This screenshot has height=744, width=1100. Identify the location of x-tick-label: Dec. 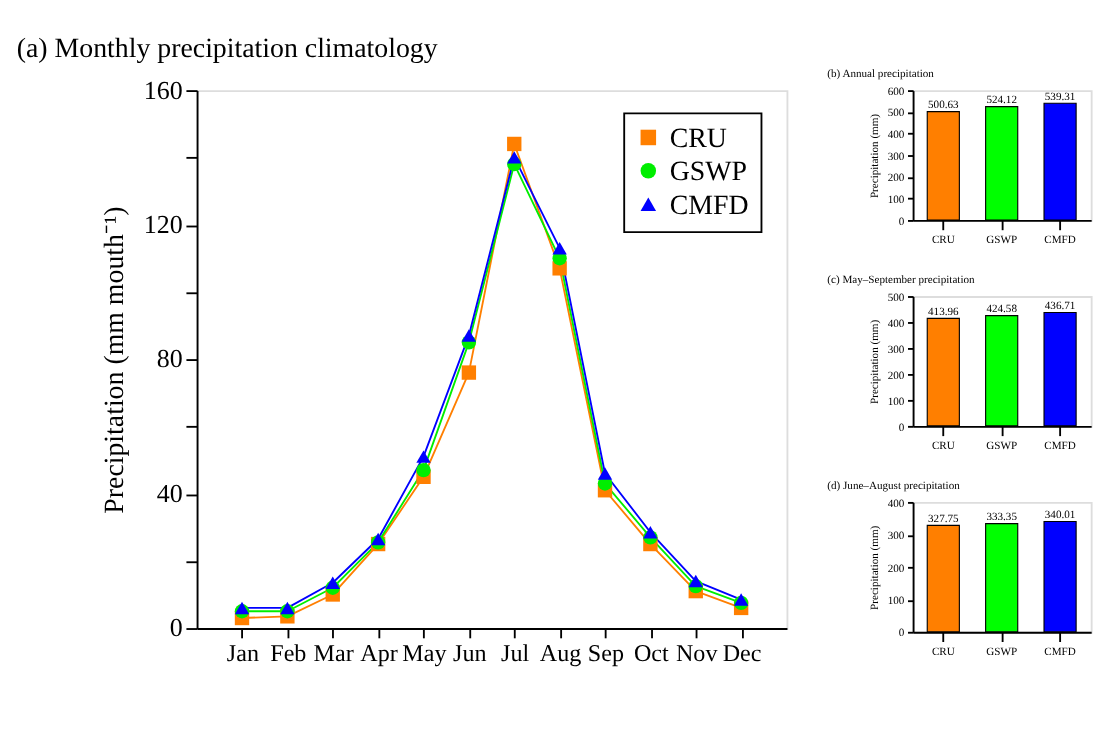
(742, 652).